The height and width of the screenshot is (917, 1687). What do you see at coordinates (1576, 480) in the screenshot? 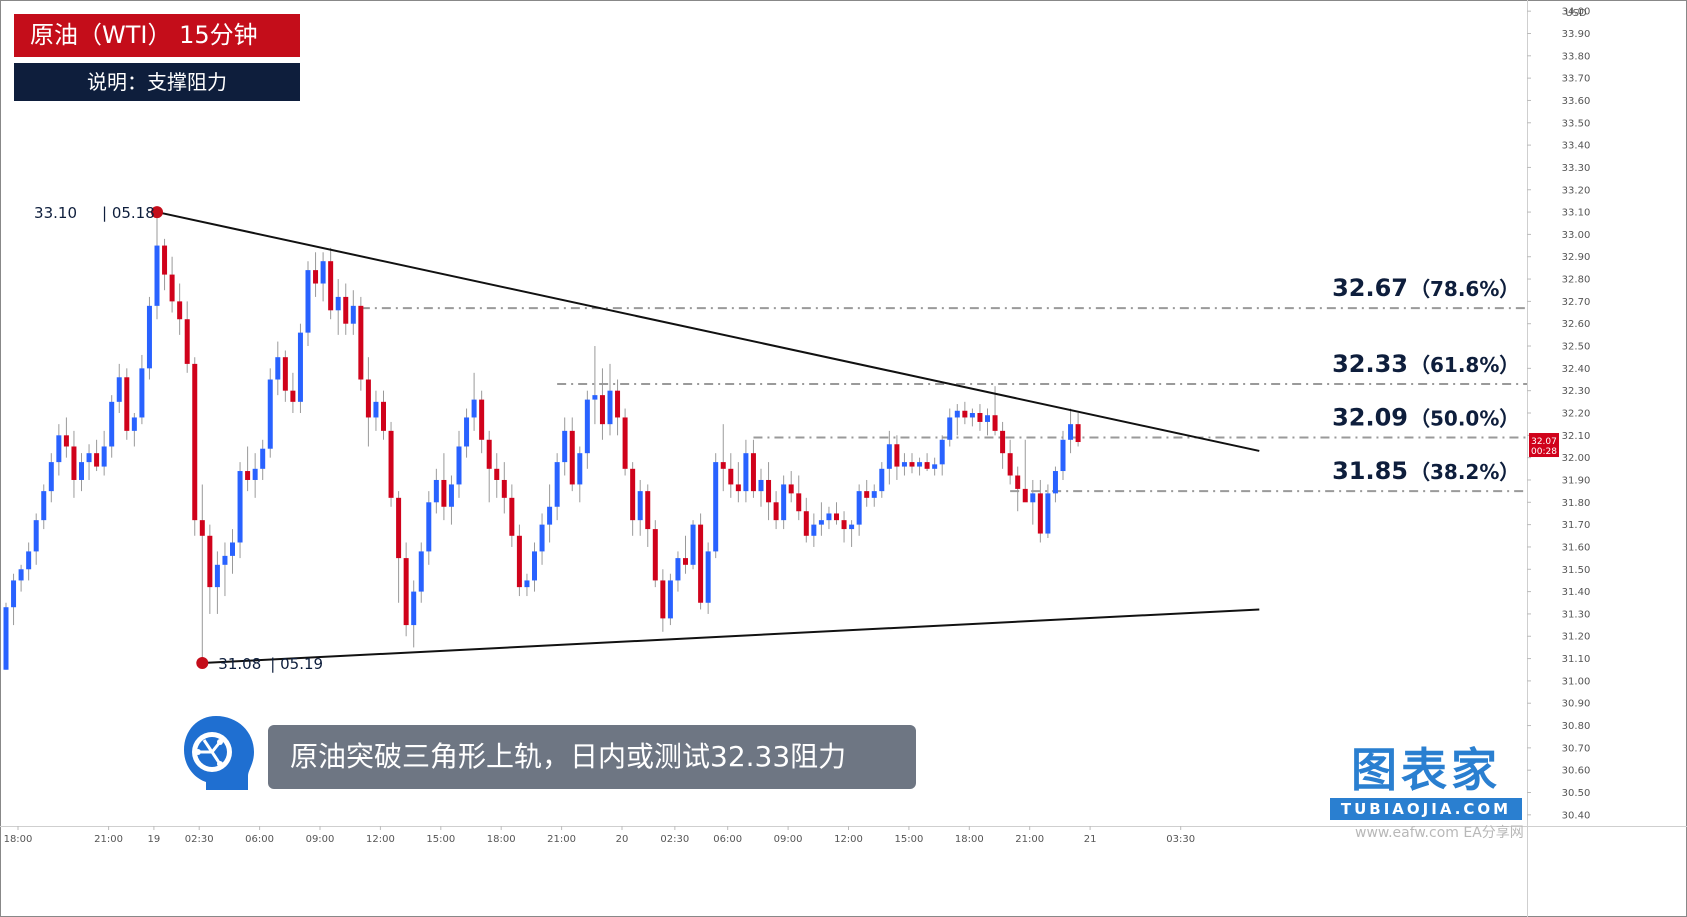
I see `y-tick-label: 31.90` at bounding box center [1576, 480].